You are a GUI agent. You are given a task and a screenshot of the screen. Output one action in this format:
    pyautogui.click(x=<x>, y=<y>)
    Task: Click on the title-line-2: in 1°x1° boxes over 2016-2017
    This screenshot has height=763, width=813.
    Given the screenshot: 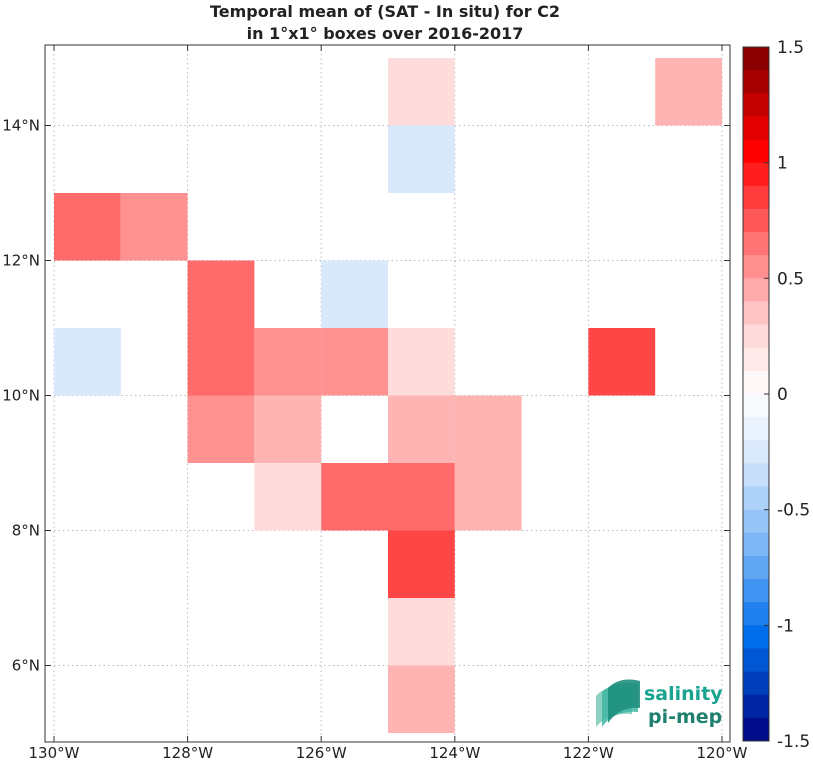 What is the action you would take?
    pyautogui.click(x=385, y=33)
    